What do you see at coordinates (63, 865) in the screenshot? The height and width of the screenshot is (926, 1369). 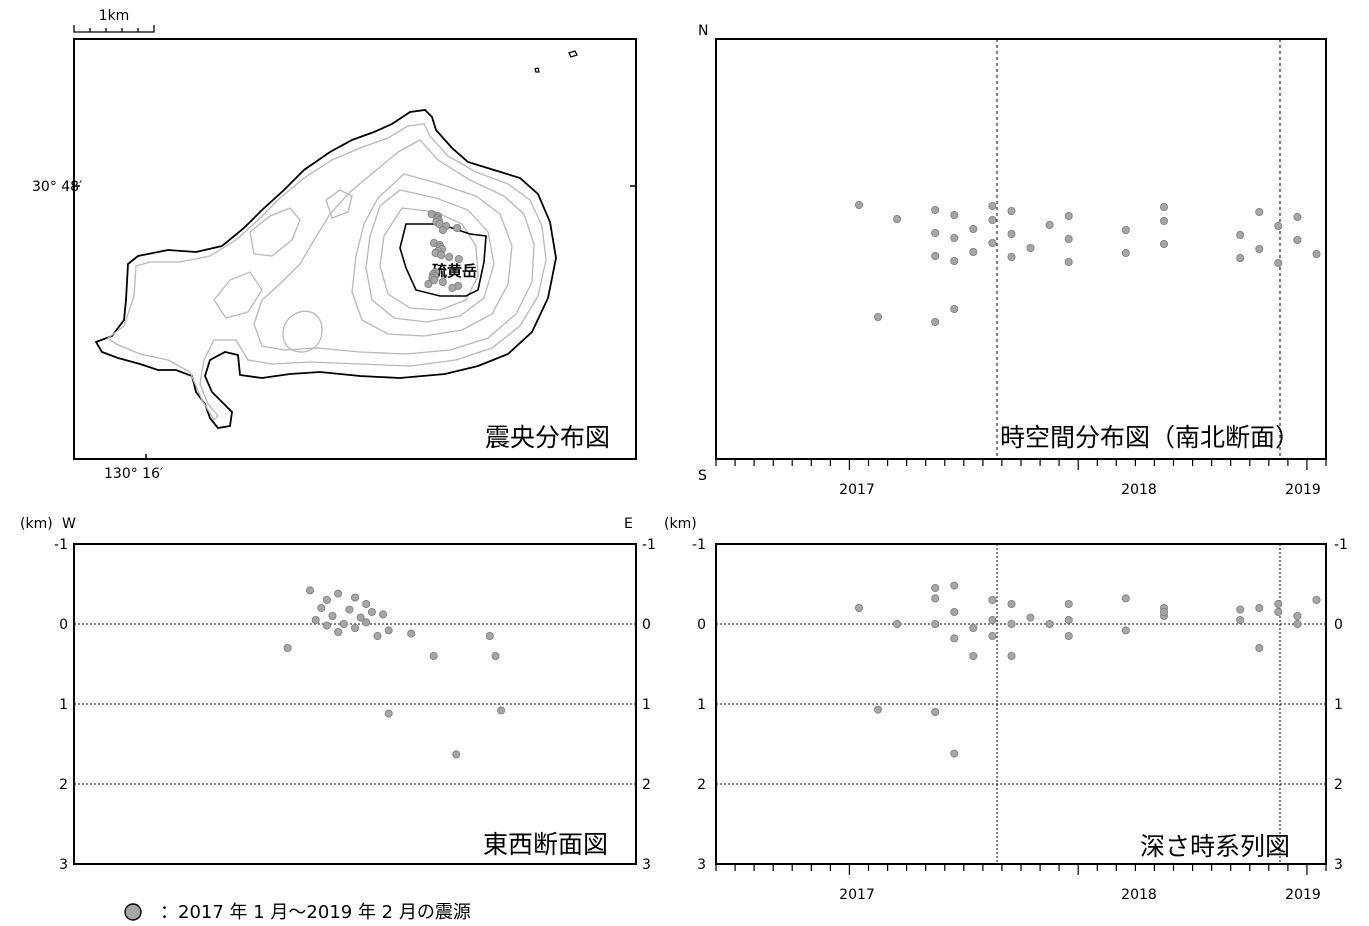 I see `ew-ytick-left: 3` at bounding box center [63, 865].